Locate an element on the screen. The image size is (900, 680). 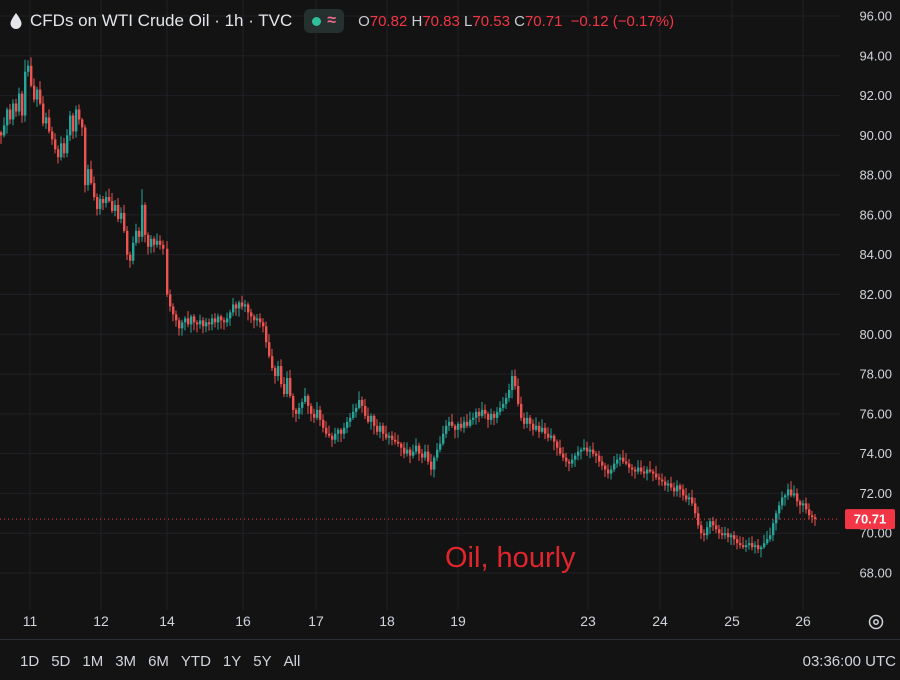
chart-annotation: Oil, hourly is located at coordinates (510, 558).